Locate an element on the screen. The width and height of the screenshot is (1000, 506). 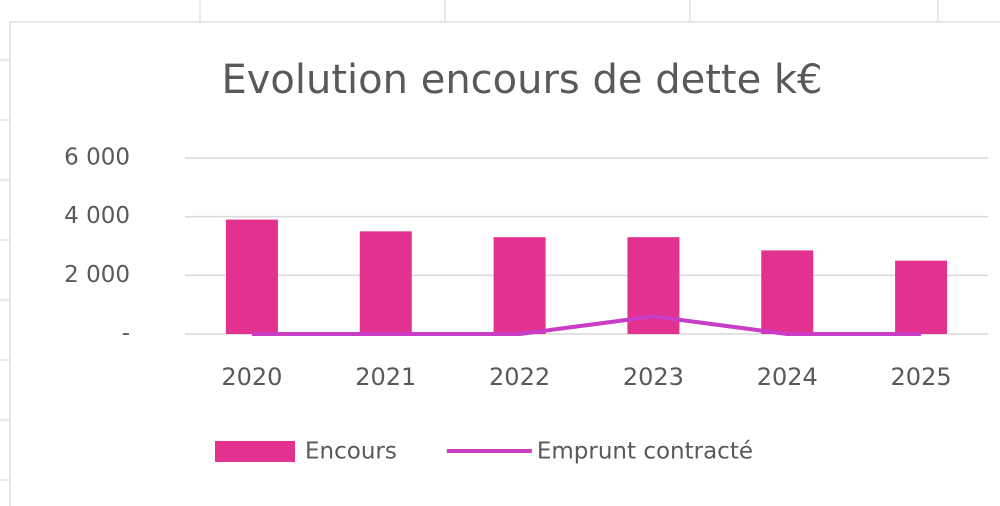
x-tick-label: 2024 is located at coordinates (787, 377).